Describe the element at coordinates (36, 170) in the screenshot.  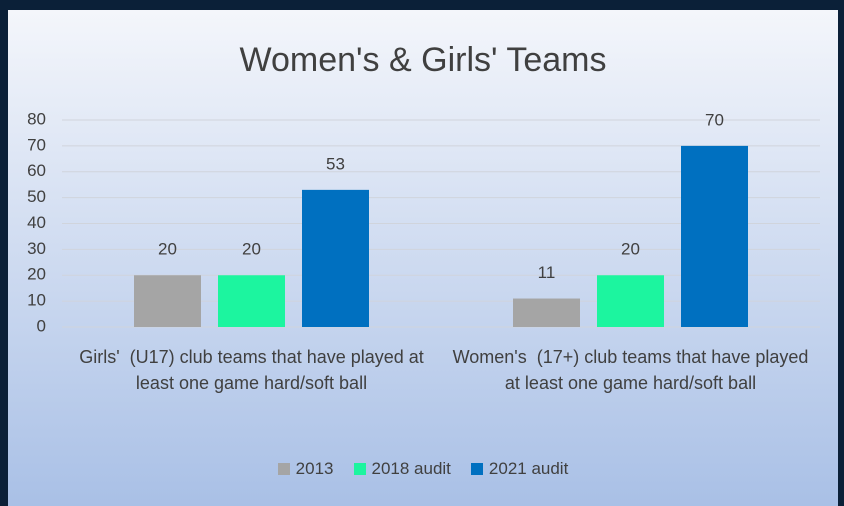
I see `y-tick-label: 60` at that location.